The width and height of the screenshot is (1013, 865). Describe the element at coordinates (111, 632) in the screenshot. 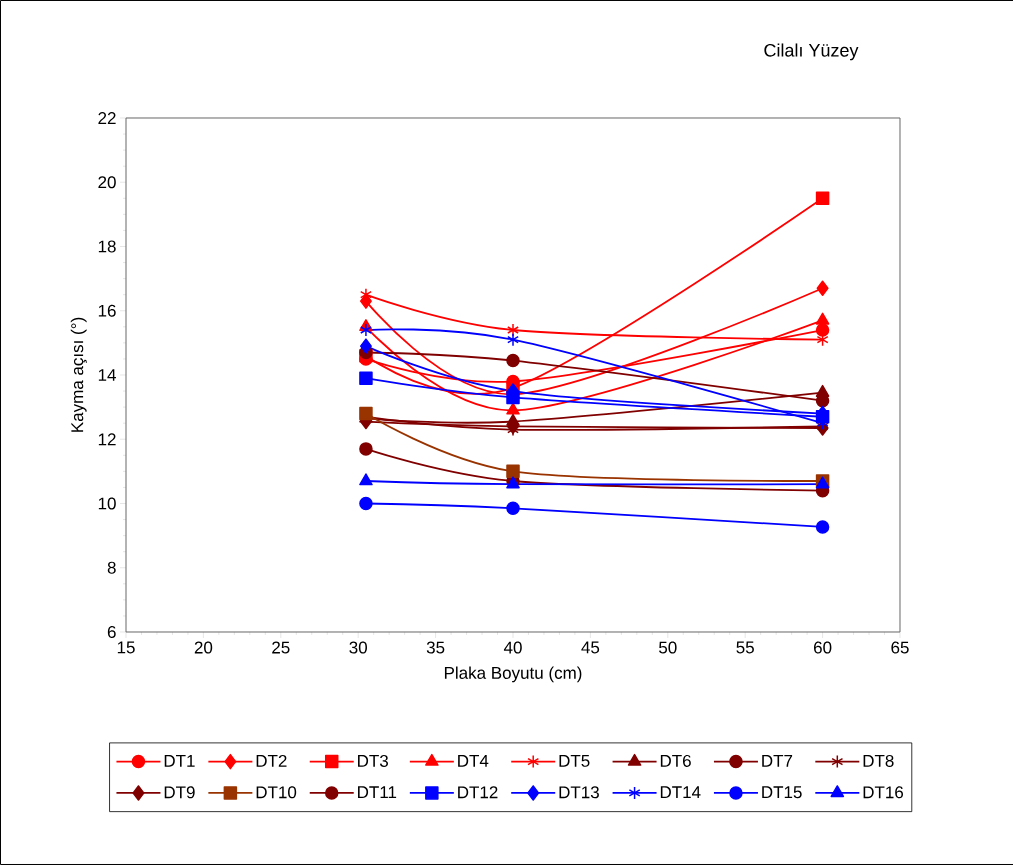

I see `y-tick-label: 6` at that location.